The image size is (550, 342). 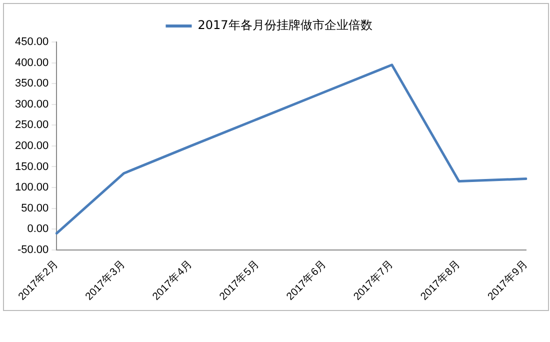 What do you see at coordinates (31, 84) in the screenshot?
I see `y-tick-label: 350.00` at bounding box center [31, 84].